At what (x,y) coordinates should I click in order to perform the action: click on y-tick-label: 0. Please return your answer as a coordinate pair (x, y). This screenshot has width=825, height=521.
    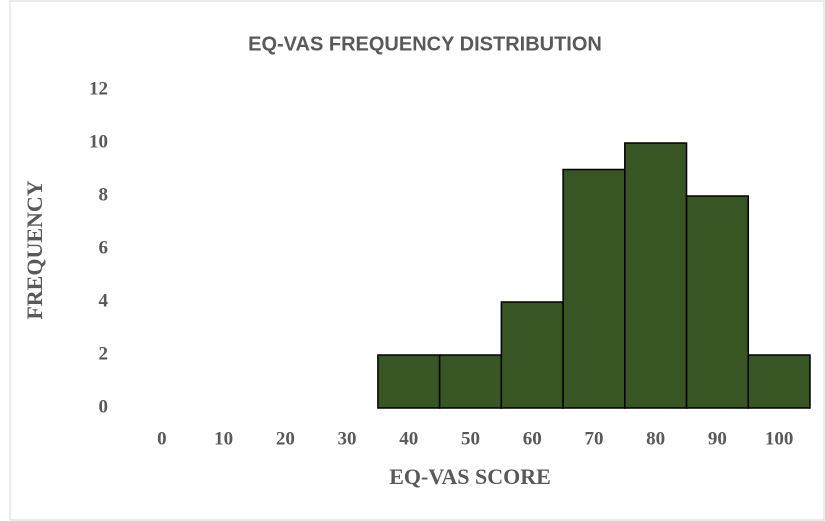
    Looking at the image, I should click on (104, 406).